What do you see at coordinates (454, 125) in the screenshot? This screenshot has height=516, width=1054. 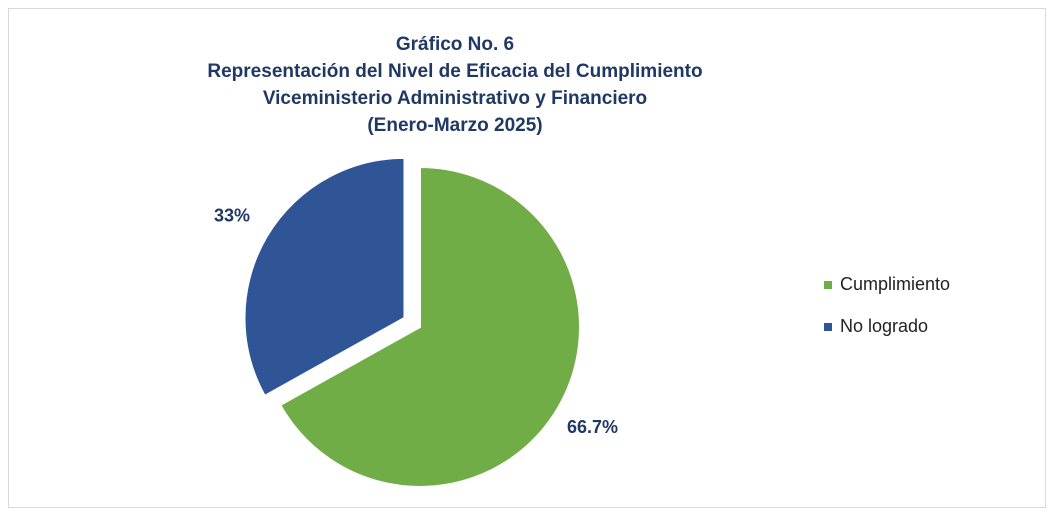 I see `chart-title: (Enero-Marzo 2025)` at bounding box center [454, 125].